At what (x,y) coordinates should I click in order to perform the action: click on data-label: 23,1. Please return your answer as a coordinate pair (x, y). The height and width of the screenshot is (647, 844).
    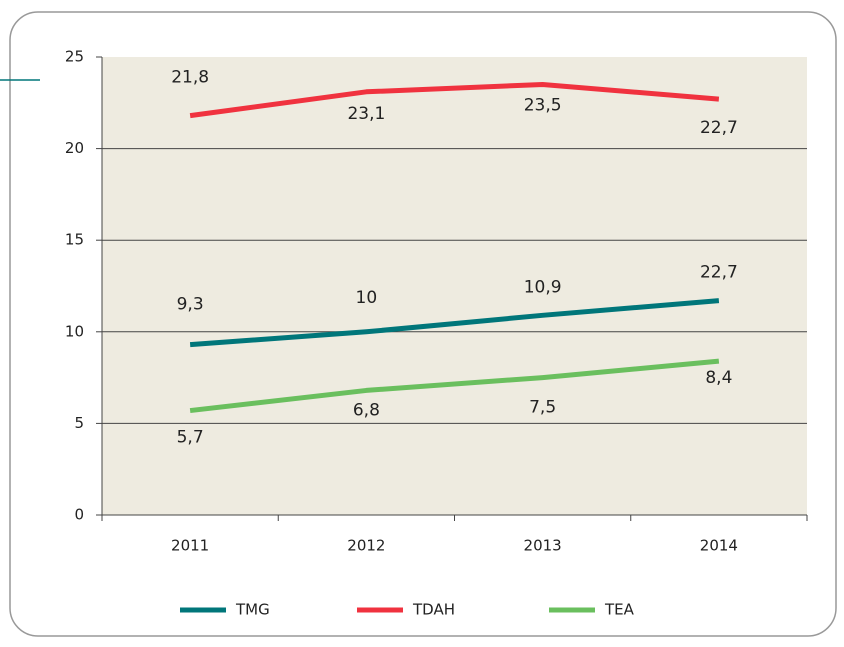
    Looking at the image, I should click on (366, 114).